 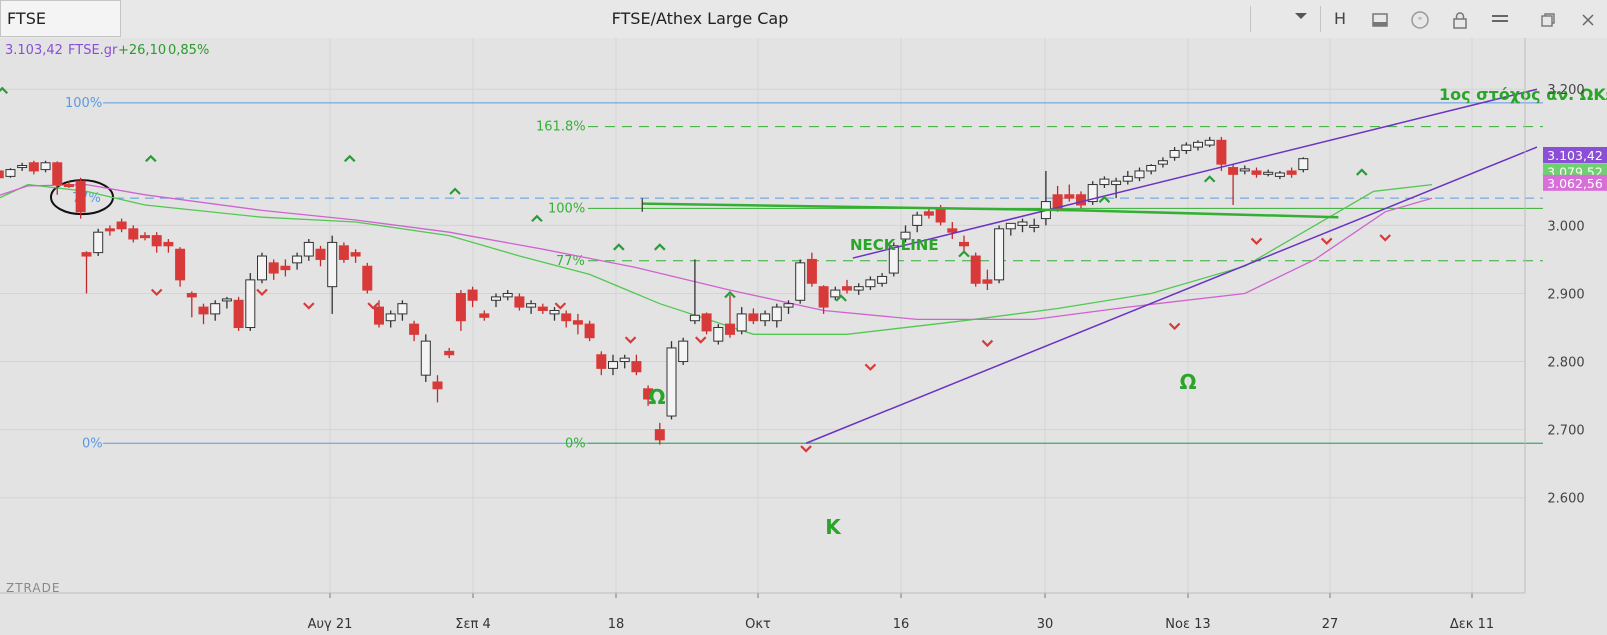 What do you see at coordinates (862, 207) in the screenshot?
I see `neck-line` at bounding box center [862, 207].